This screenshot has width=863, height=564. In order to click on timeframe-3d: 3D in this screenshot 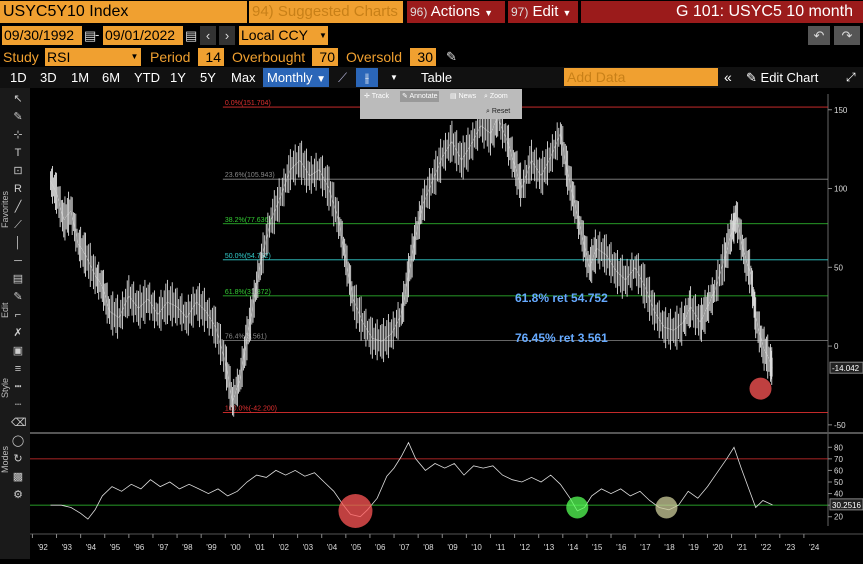, I will do `click(48, 77)`.